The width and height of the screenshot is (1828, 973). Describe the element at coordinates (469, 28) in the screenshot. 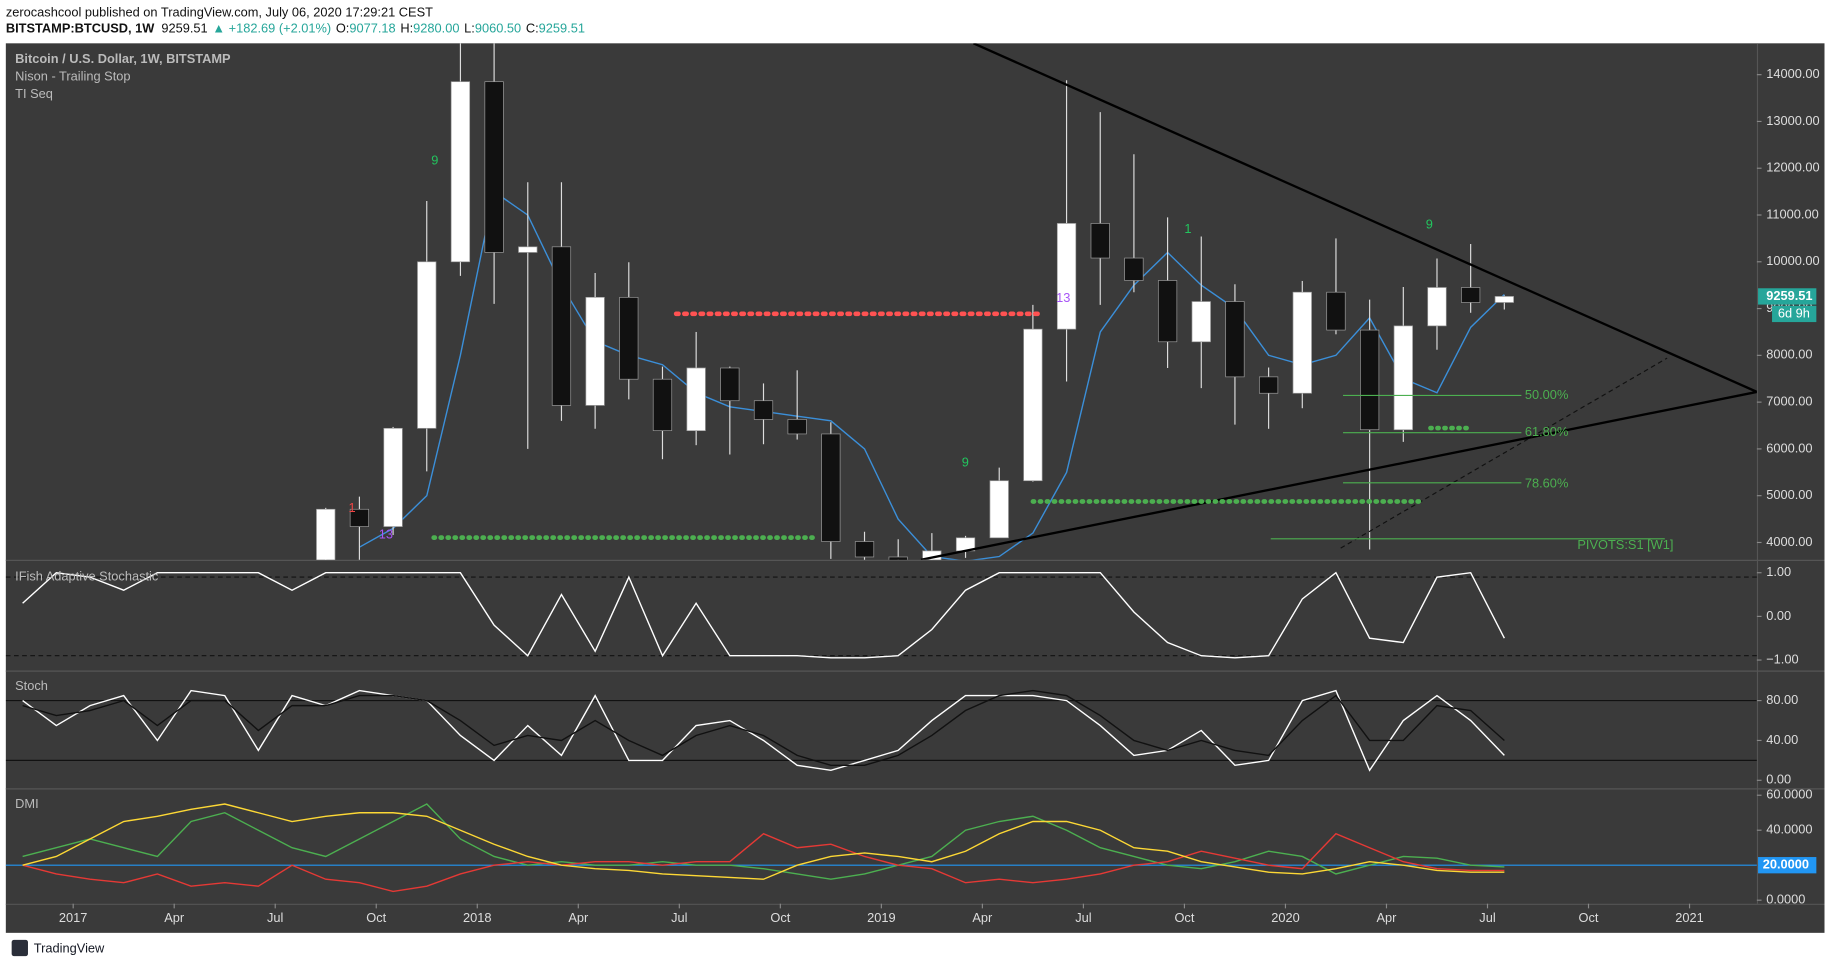

I see `ohlc-key: L:` at that location.